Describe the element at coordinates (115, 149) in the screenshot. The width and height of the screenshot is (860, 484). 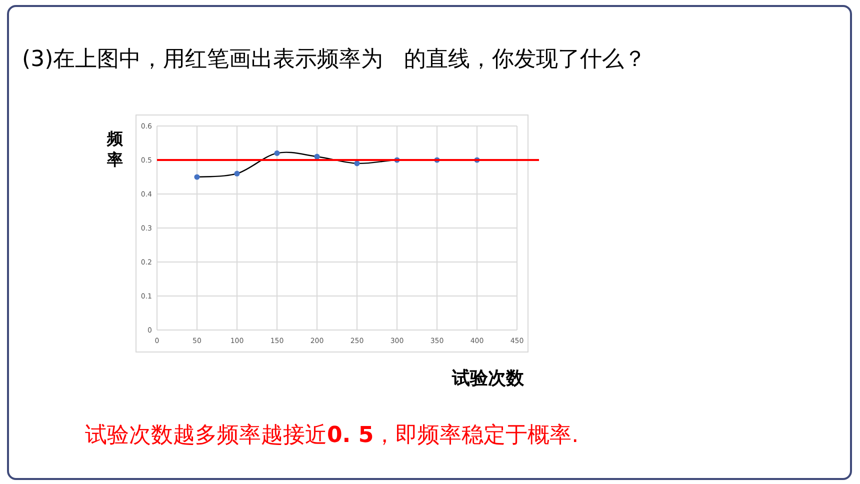
I see `y-axis-title: 频率` at that location.